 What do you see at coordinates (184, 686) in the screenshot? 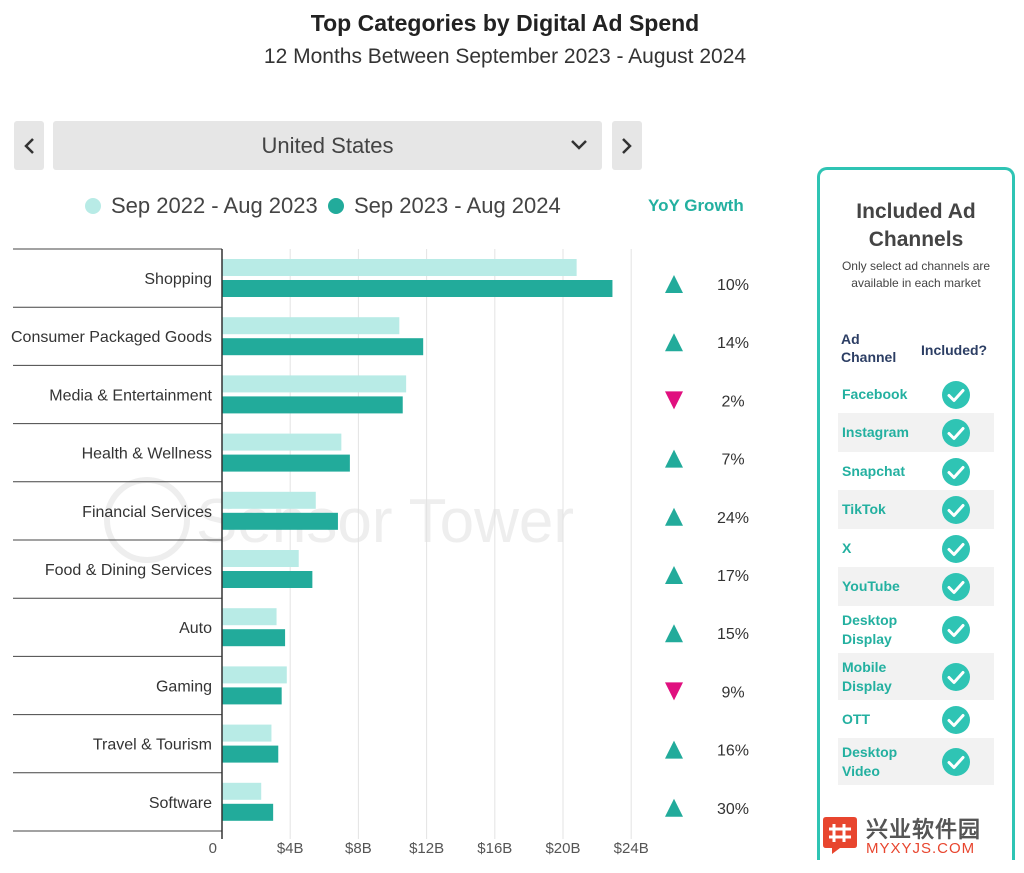
I see `category-label: Gaming` at bounding box center [184, 686].